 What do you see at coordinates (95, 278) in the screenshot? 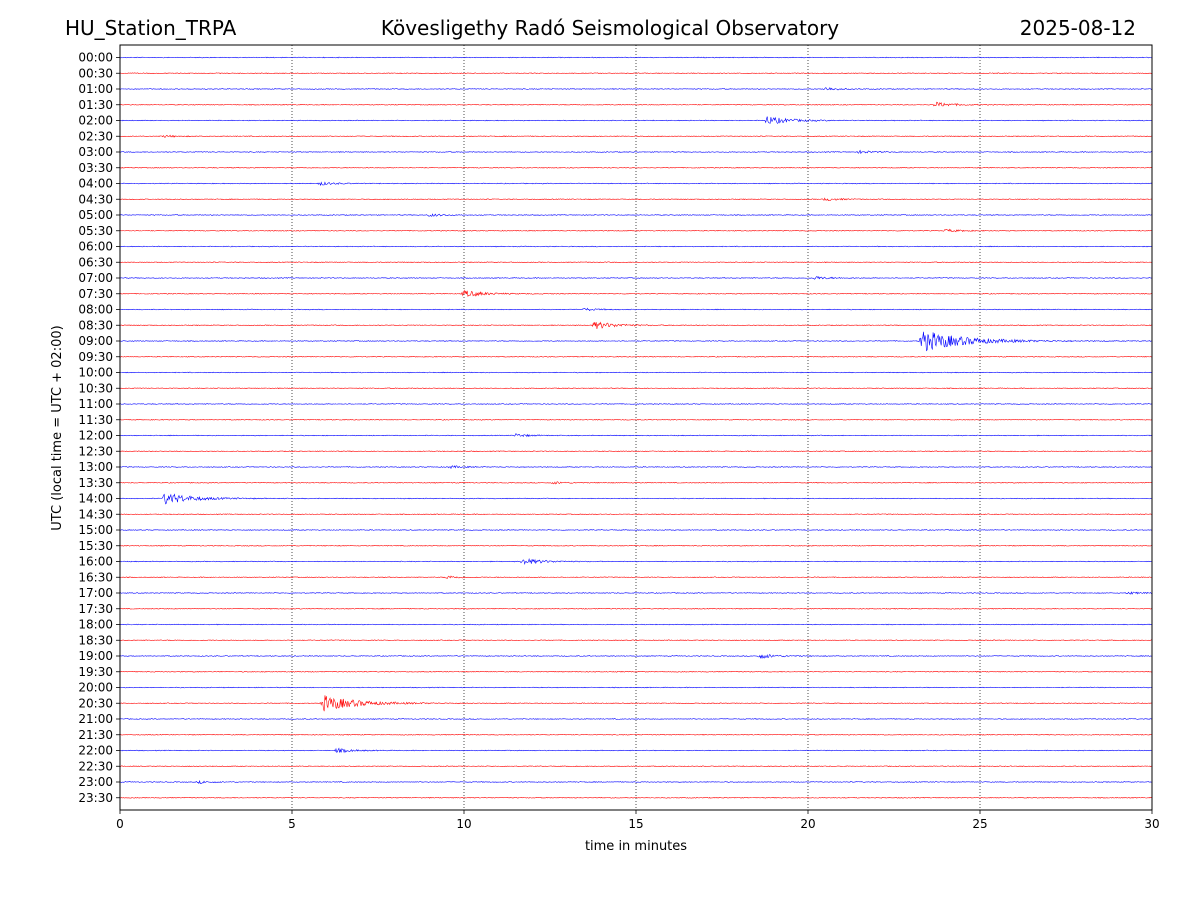
I see `y-tick-label: 07:00` at bounding box center [95, 278].